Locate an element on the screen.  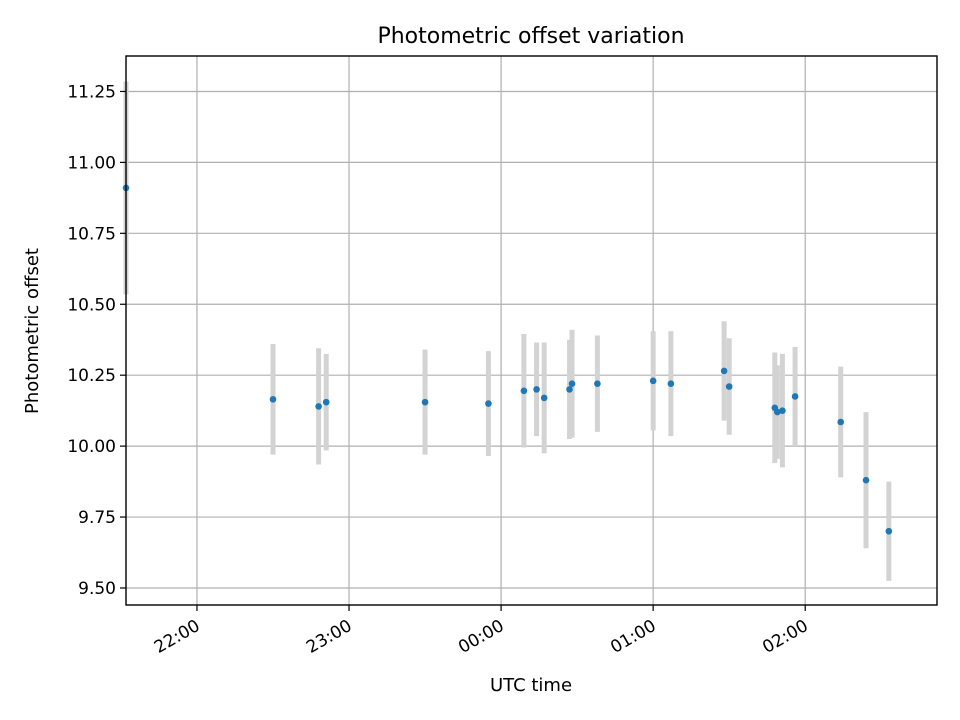
y-tick-label: 10.25 is located at coordinates (91, 376).